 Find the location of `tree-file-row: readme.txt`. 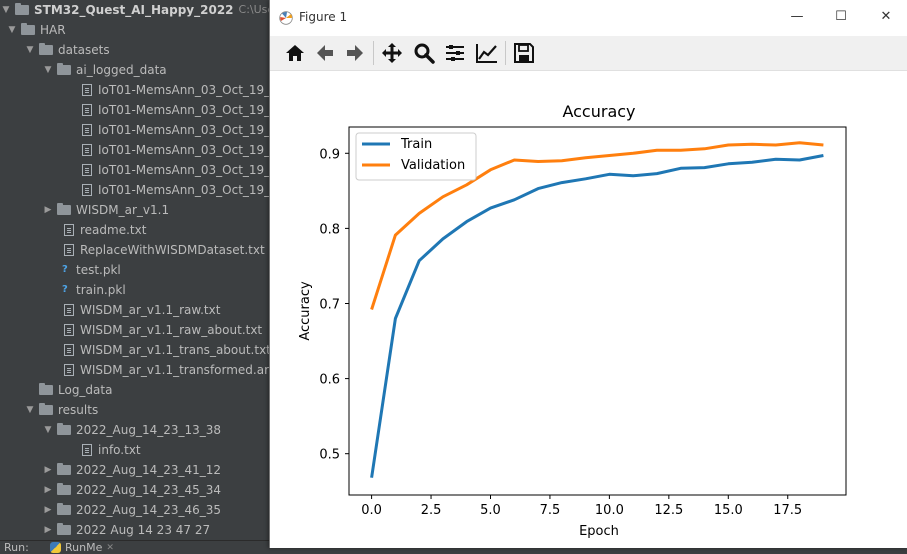

tree-file-row: readme.txt is located at coordinates (103, 230).